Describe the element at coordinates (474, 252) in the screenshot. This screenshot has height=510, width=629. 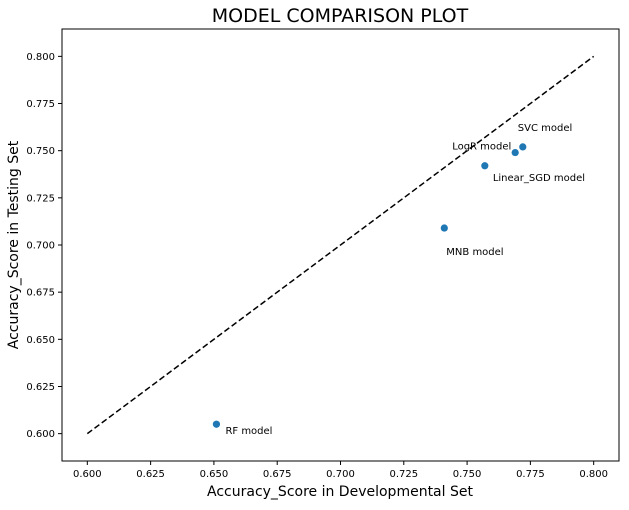
I see `point-label: MNB model` at that location.